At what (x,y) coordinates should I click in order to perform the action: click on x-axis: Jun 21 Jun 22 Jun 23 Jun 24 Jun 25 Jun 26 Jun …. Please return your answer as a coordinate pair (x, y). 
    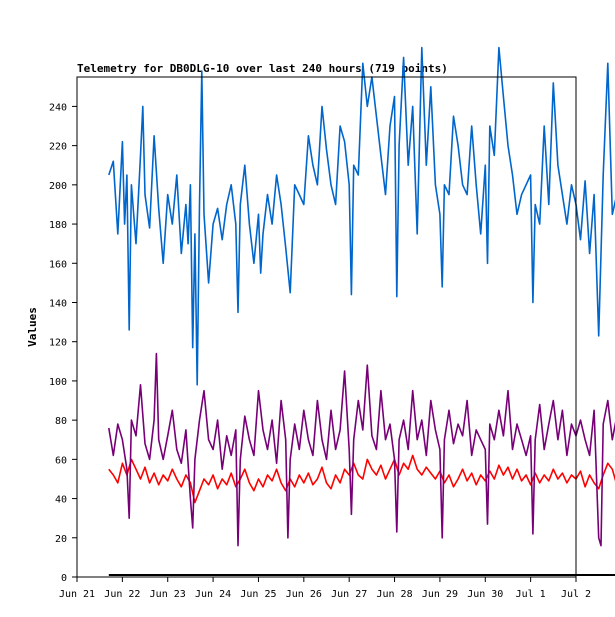
    Looking at the image, I should click on (325, 588).